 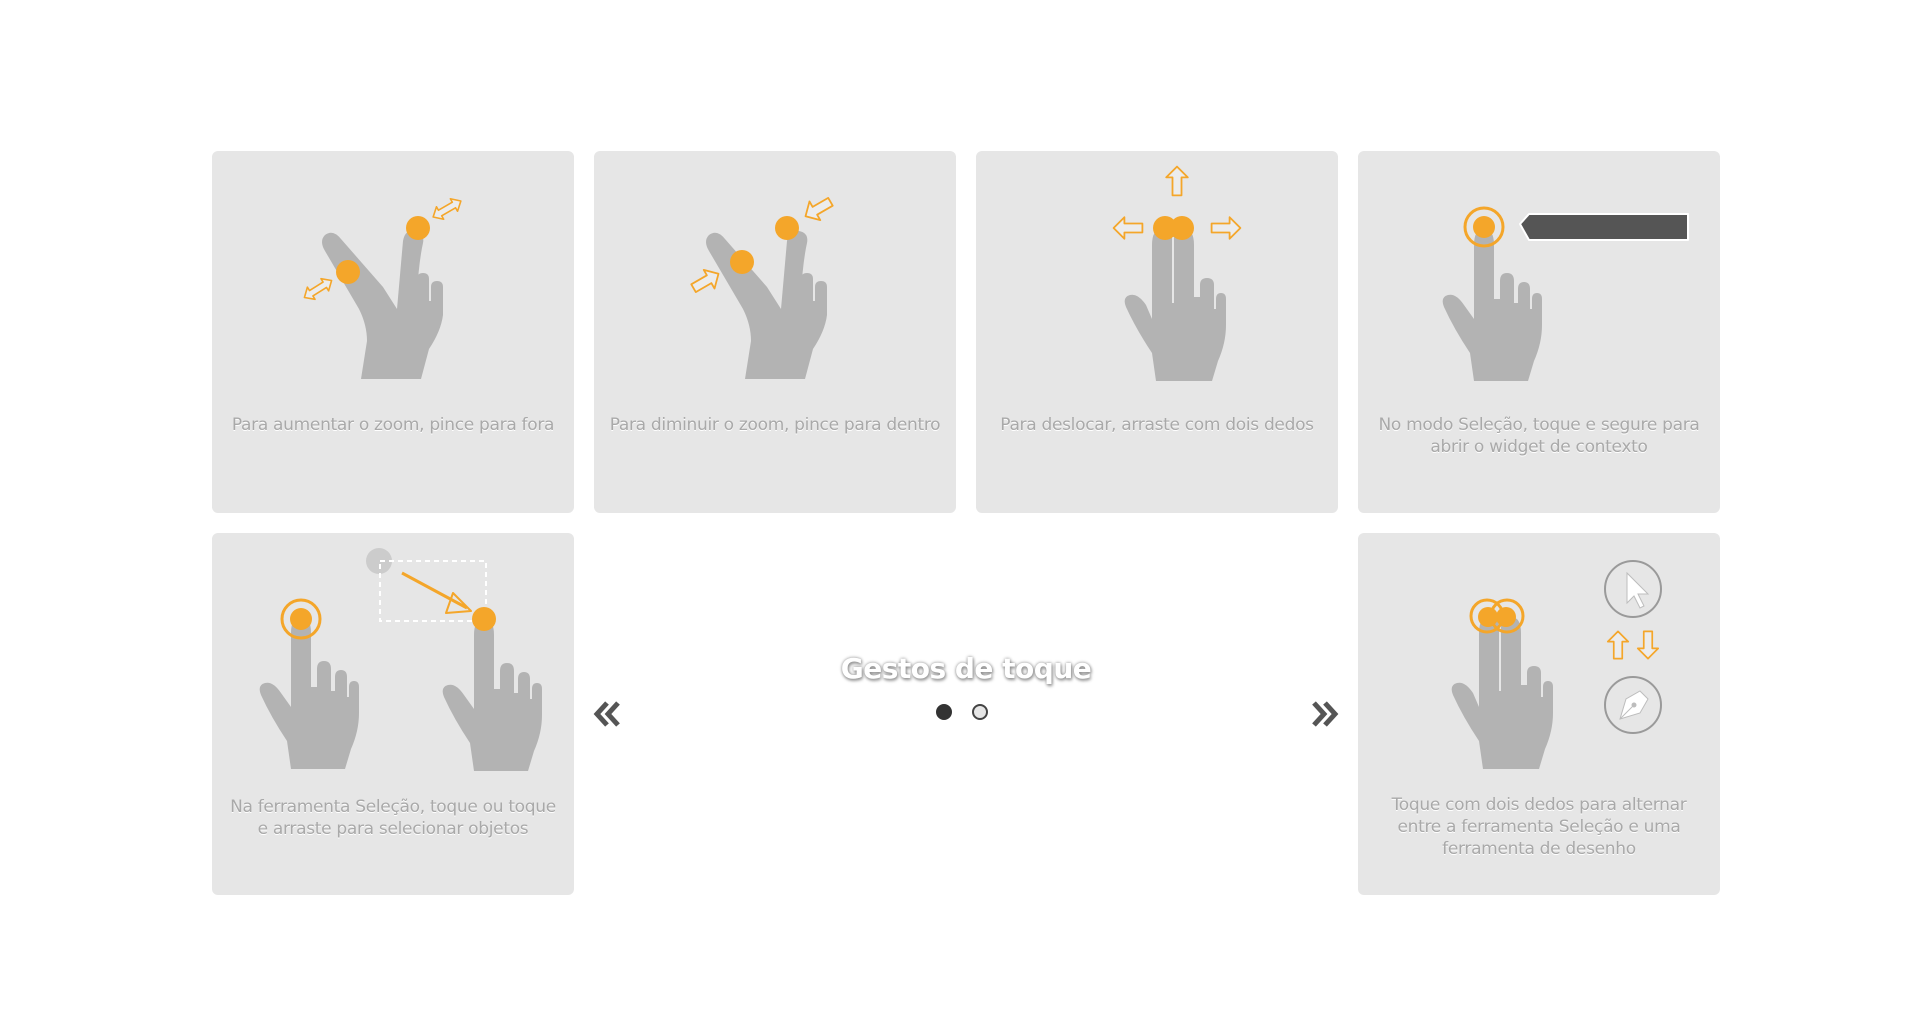 What do you see at coordinates (775, 276) in the screenshot?
I see `pinch-in-icon` at bounding box center [775, 276].